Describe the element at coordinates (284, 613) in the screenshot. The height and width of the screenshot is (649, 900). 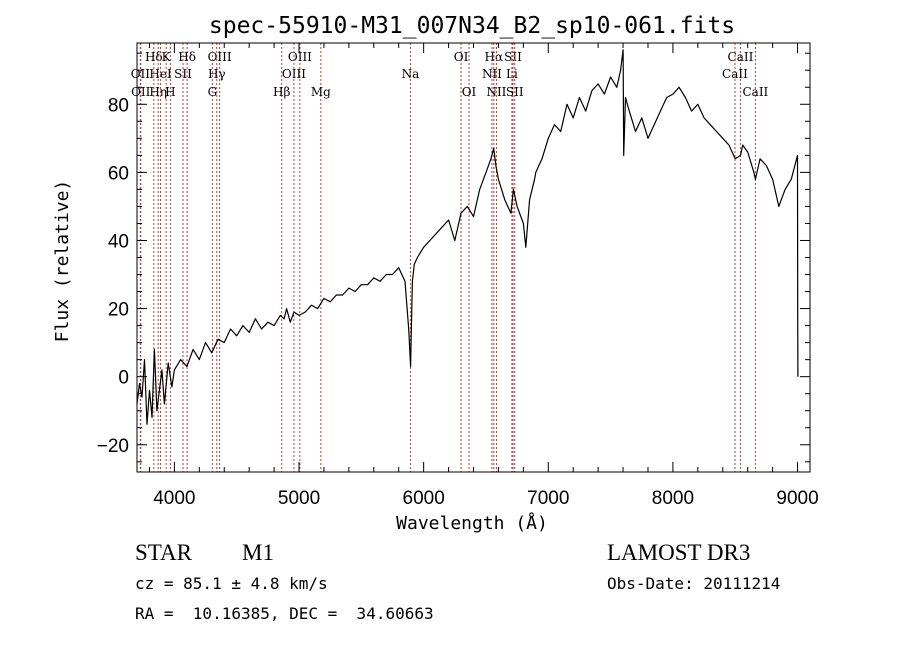
I see `coordinates: RA = 10.16385, DEC = 34.60663` at that location.